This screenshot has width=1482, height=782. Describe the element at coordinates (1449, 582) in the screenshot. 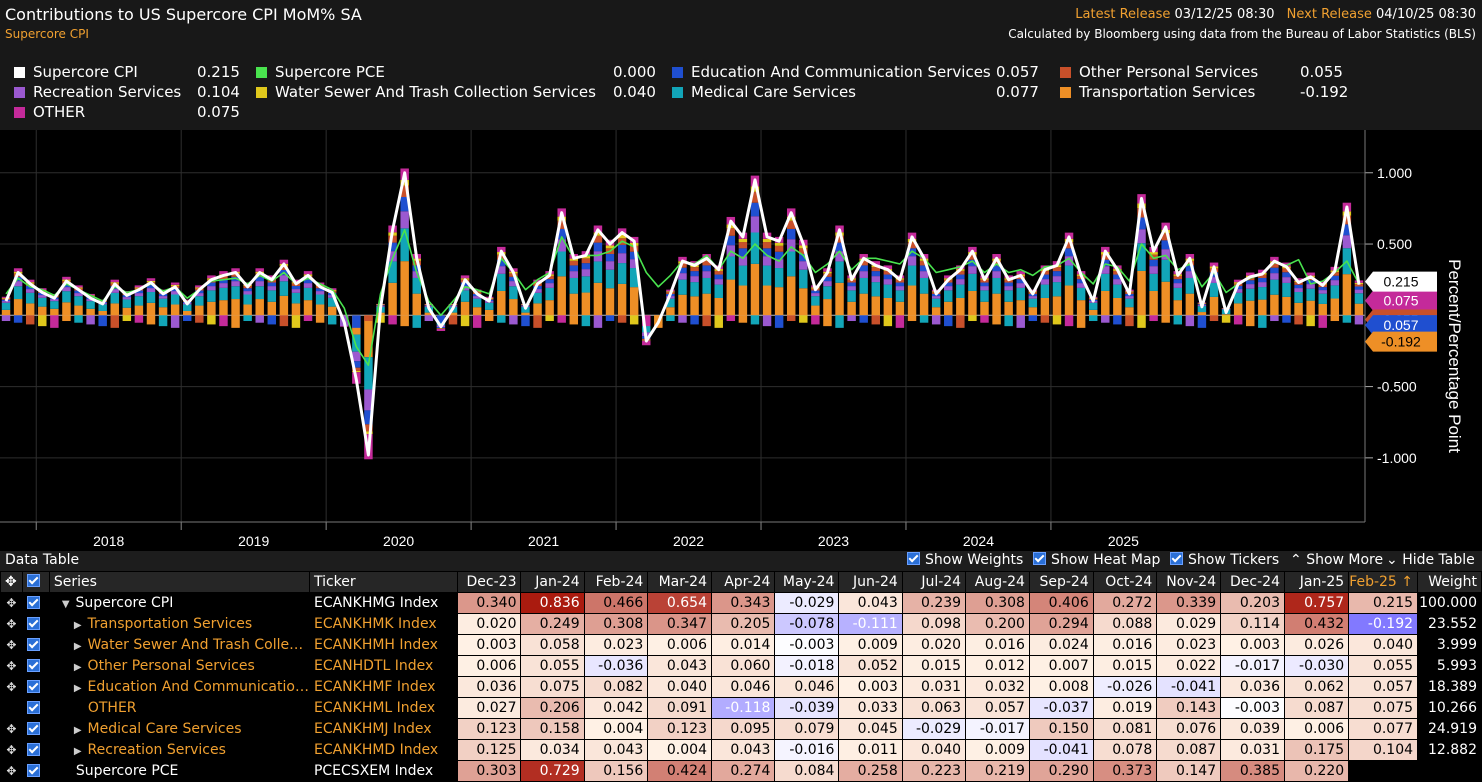

I see `col-header-weight: Weight` at that location.